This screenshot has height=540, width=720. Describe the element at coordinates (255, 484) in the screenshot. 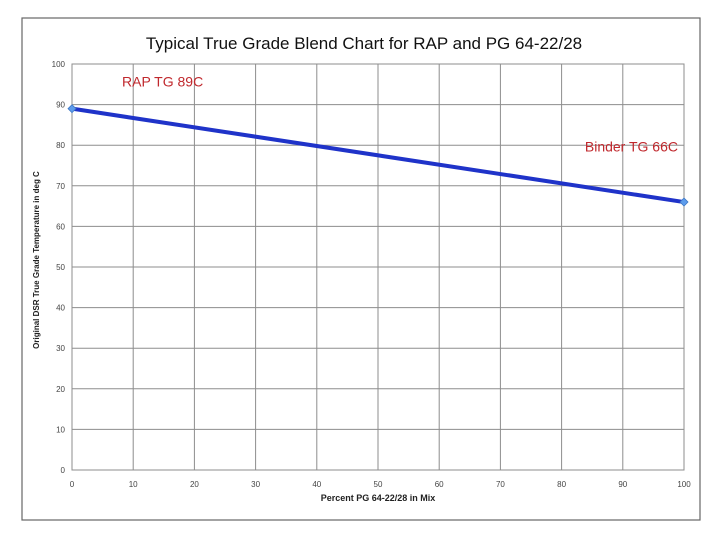

I see `x-tick-label: 30` at that location.